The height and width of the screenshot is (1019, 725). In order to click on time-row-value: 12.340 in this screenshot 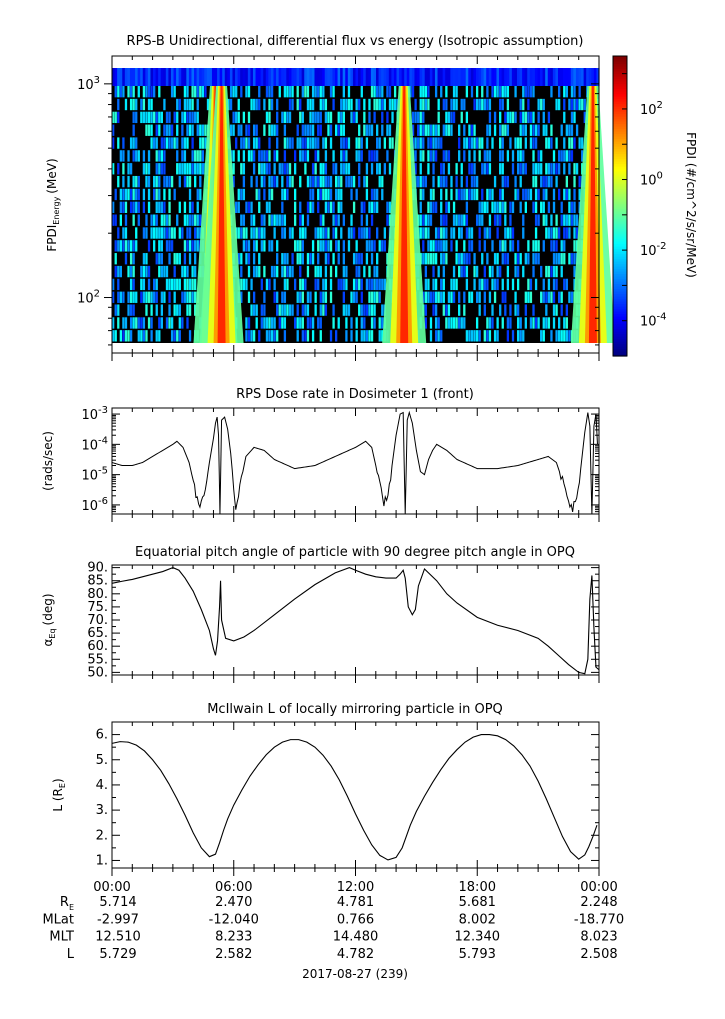, I will do `click(478, 937)`.